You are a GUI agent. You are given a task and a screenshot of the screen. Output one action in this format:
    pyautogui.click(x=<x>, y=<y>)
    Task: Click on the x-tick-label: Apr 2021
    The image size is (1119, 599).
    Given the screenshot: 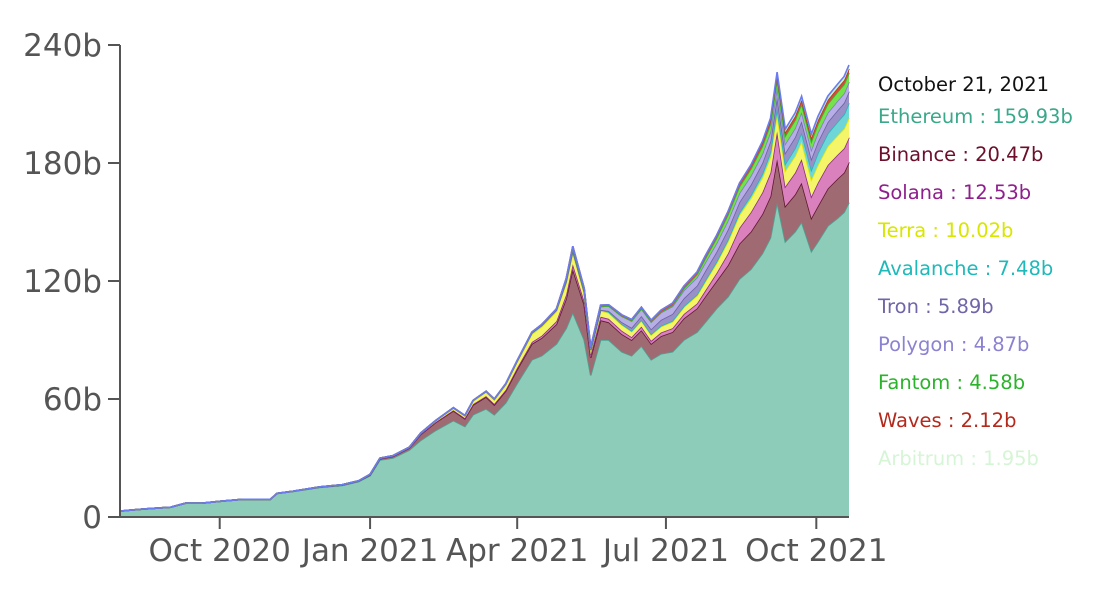 What is the action you would take?
    pyautogui.click(x=517, y=551)
    